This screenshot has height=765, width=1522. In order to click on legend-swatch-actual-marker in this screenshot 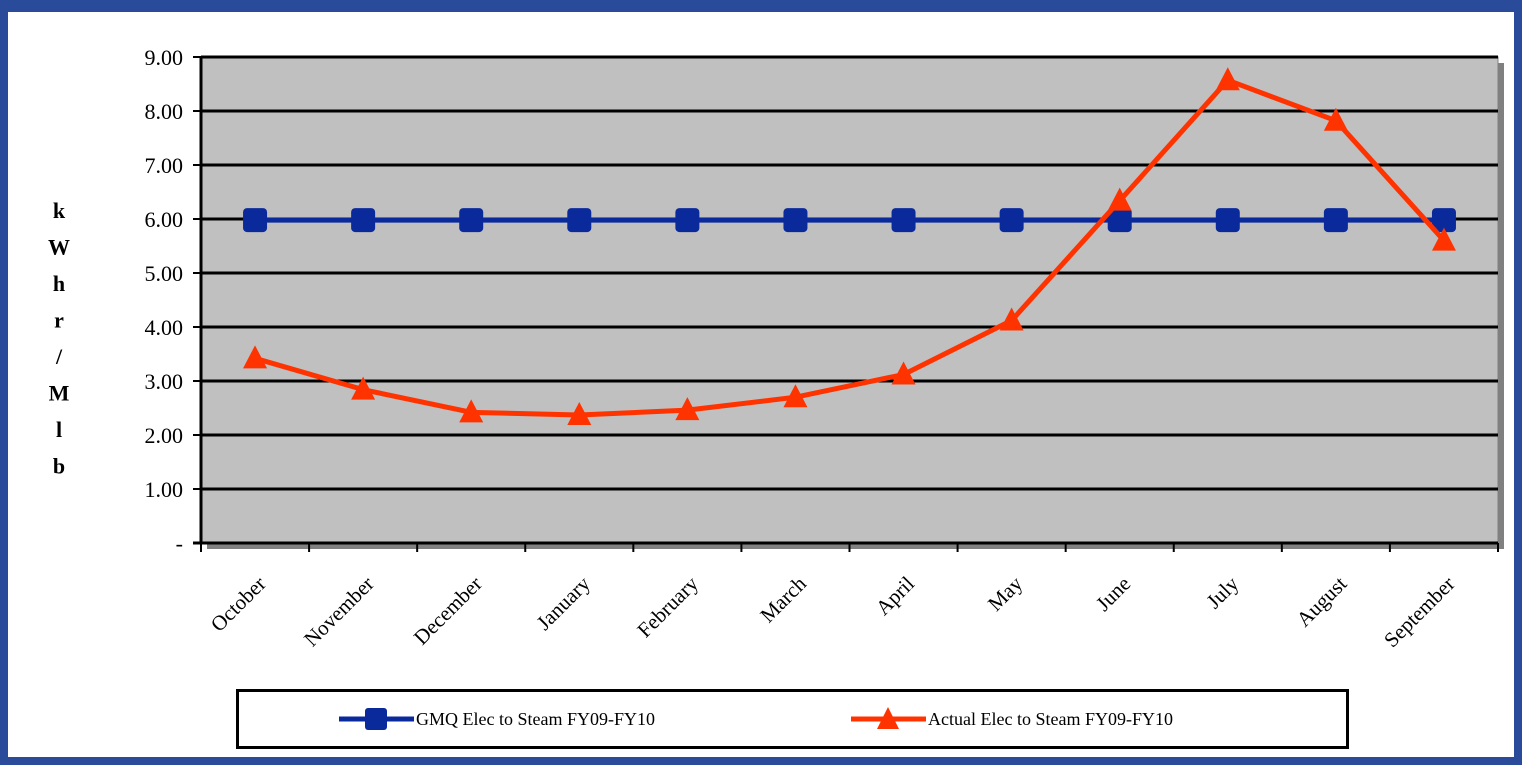, I will do `click(888, 718)`.